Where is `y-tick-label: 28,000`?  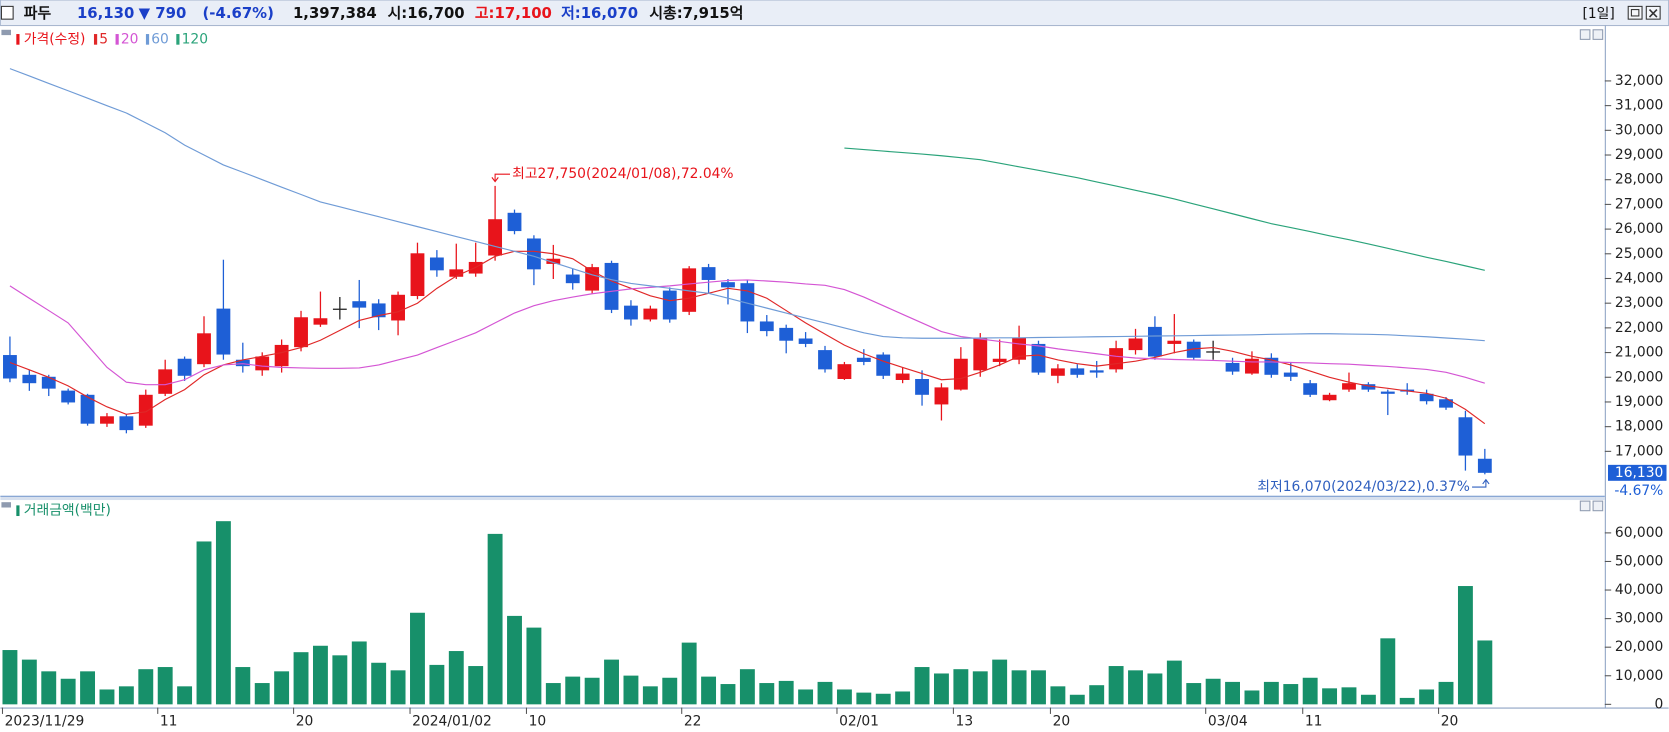
y-tick-label: 28,000 is located at coordinates (1639, 180).